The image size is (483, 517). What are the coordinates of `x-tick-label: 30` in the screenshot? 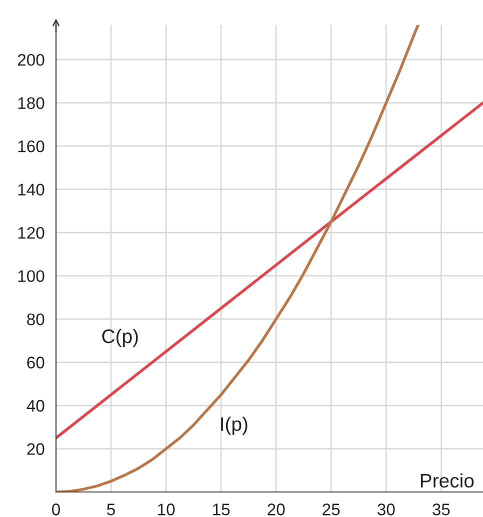 It's located at (386, 510).